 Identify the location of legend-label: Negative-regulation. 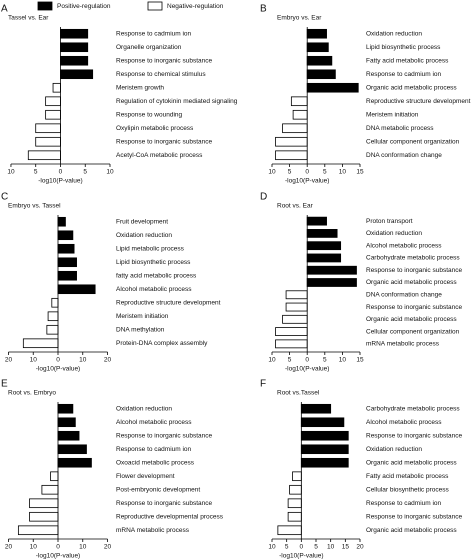
(195, 6).